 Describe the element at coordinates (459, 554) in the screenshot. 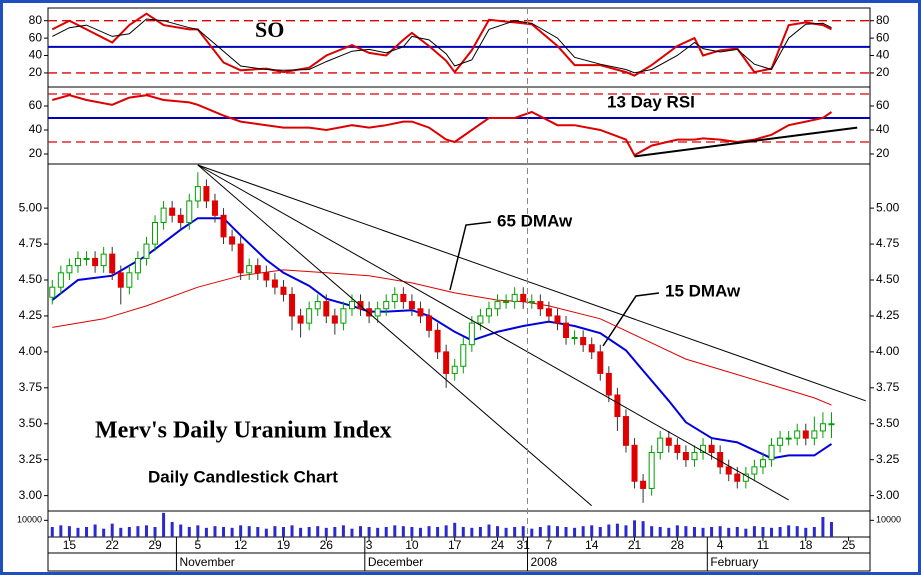

I see `x-axis-frame` at that location.